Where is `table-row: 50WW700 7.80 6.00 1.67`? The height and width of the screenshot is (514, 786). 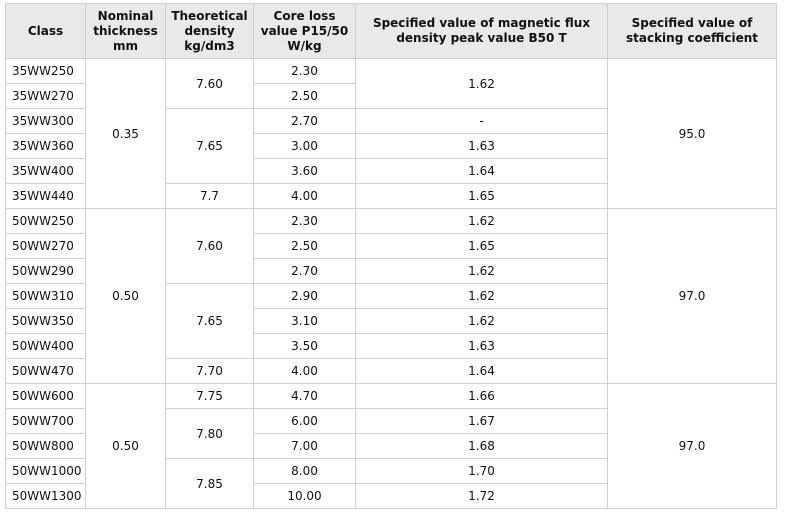 table-row: 50WW700 7.80 6.00 1.67 is located at coordinates (391, 433).